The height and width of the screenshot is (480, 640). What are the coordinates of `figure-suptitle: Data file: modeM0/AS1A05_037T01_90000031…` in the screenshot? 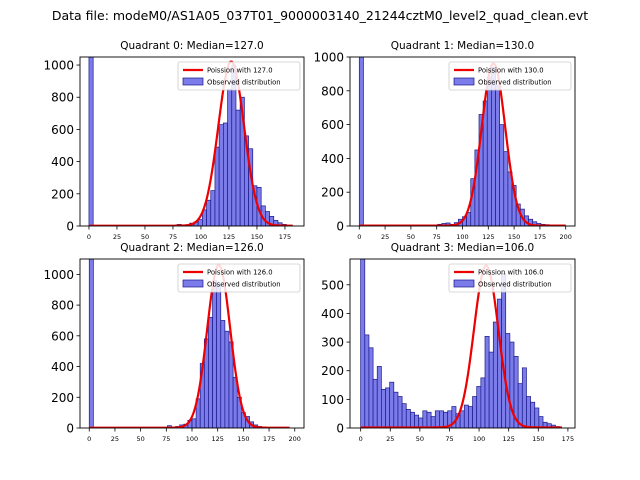 It's located at (320, 15).